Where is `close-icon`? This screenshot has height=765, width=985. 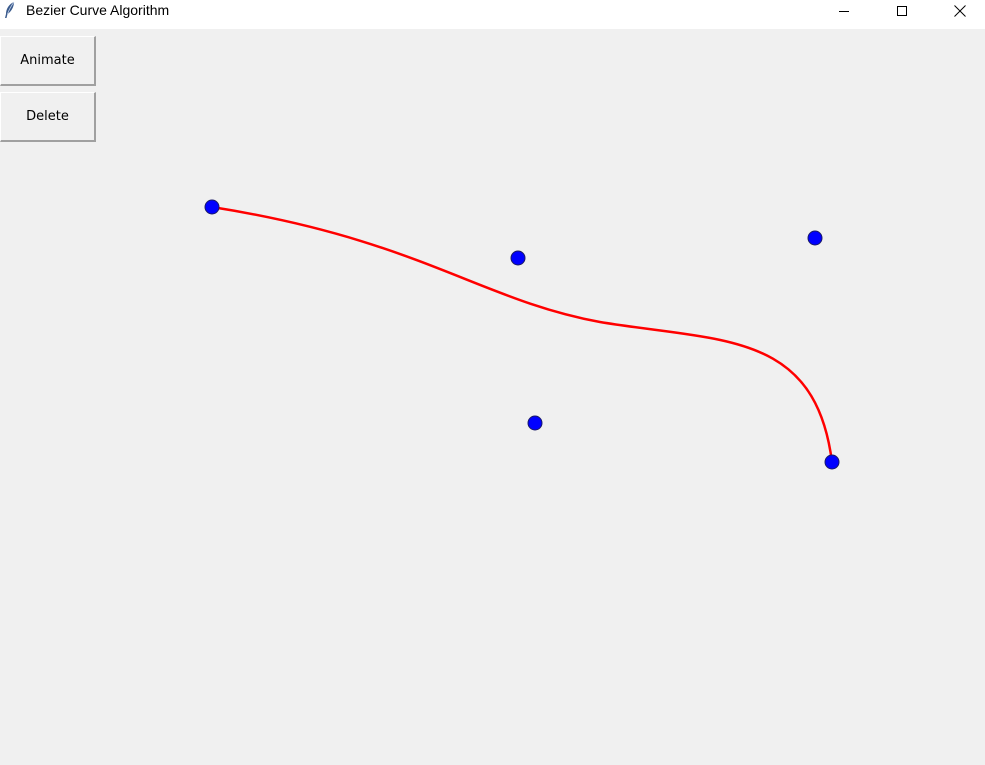
close-icon is located at coordinates (960, 11).